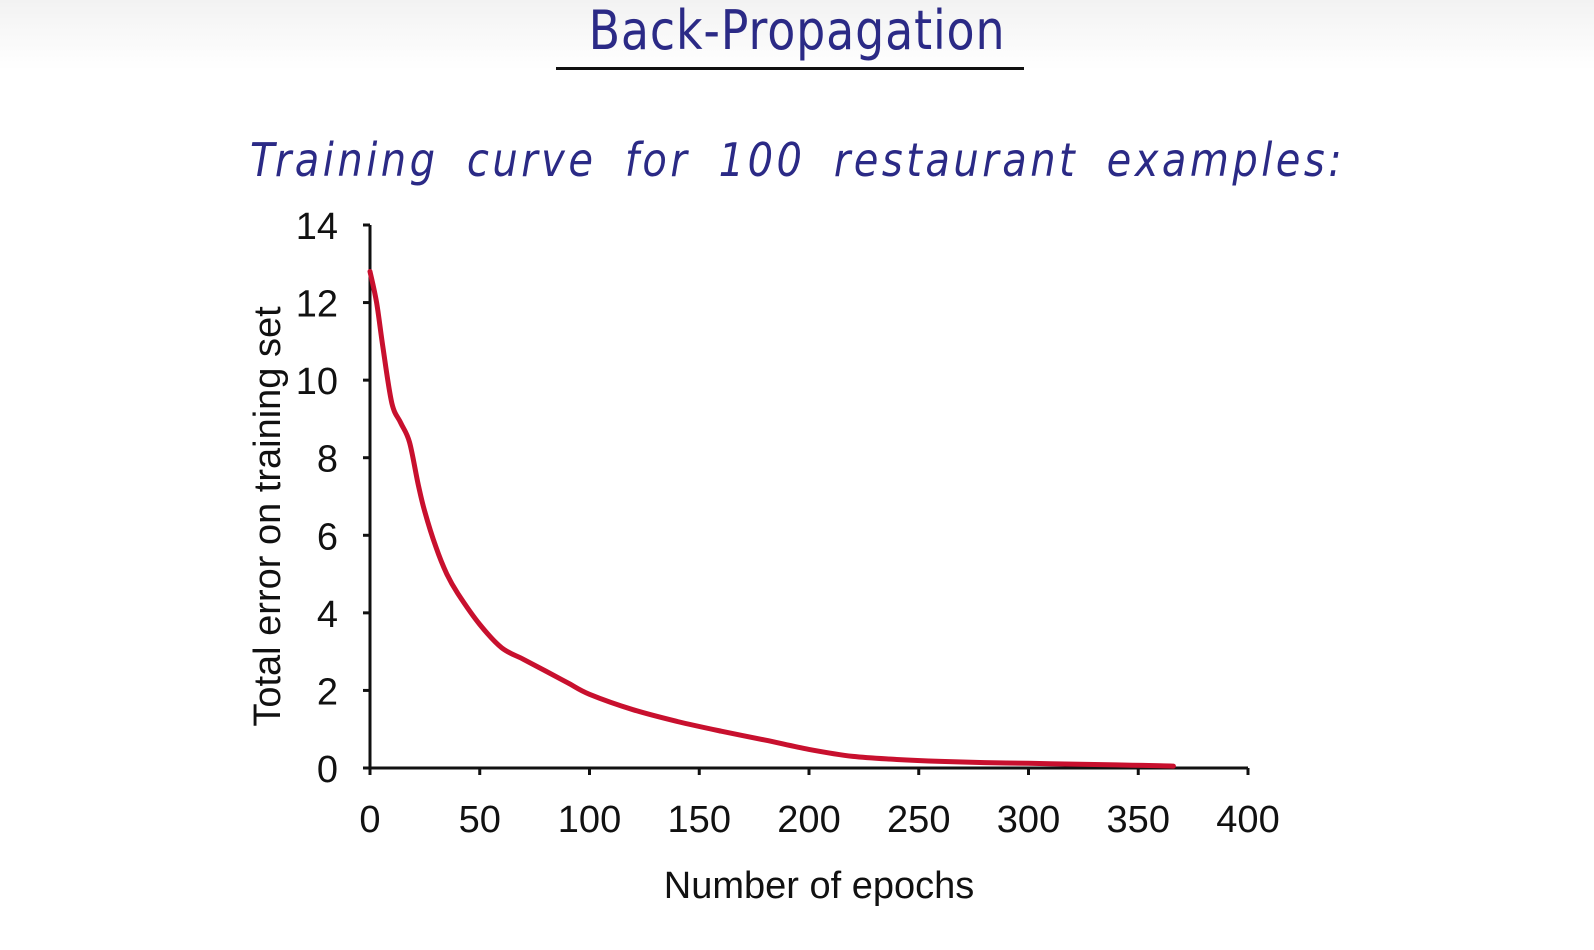  What do you see at coordinates (797, 31) in the screenshot?
I see `slide-title: Back-Propagation` at bounding box center [797, 31].